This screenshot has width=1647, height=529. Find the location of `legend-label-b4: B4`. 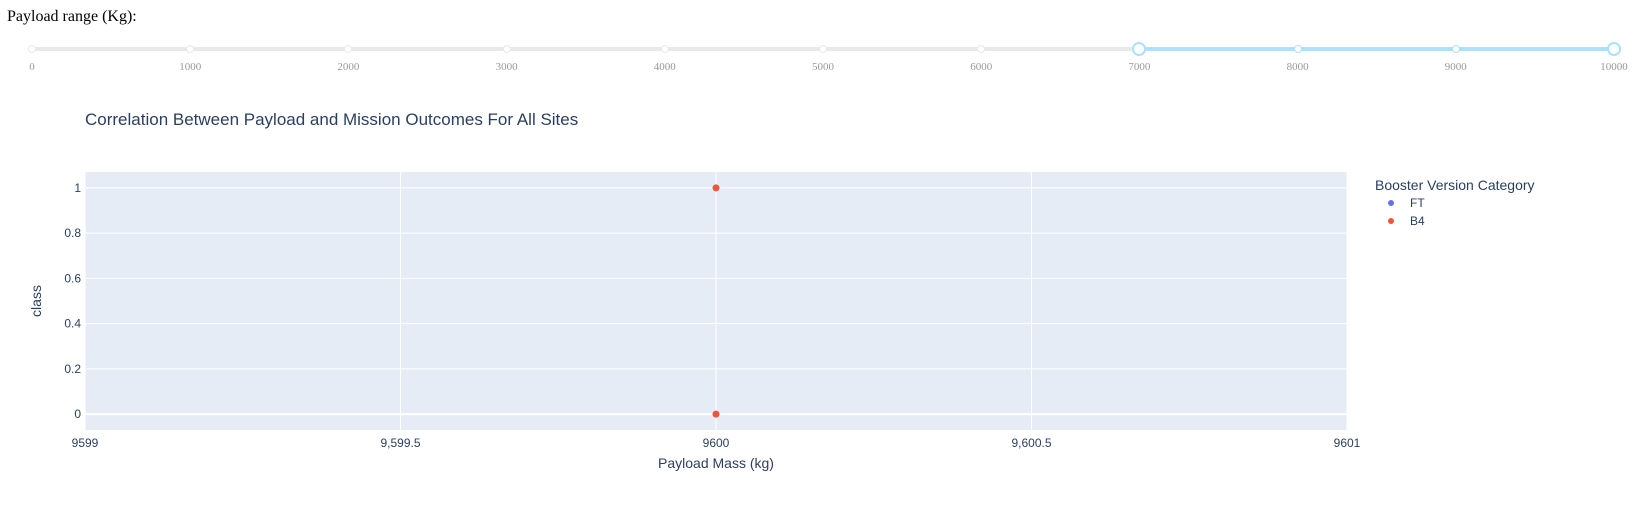

legend-label-b4: B4 is located at coordinates (1417, 221).